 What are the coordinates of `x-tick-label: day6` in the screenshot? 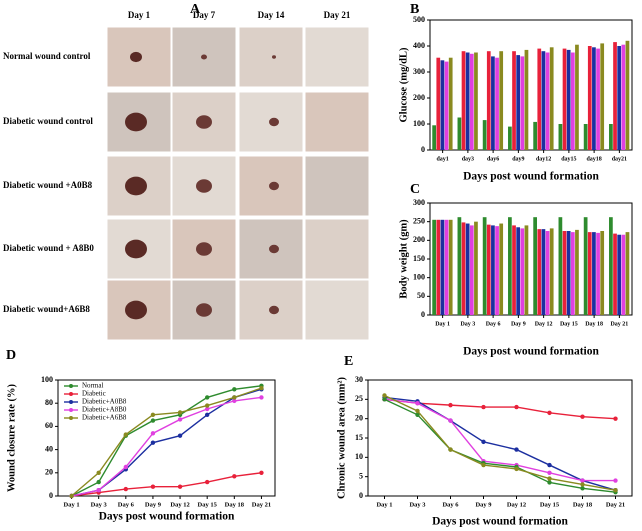 It's located at (493, 159).